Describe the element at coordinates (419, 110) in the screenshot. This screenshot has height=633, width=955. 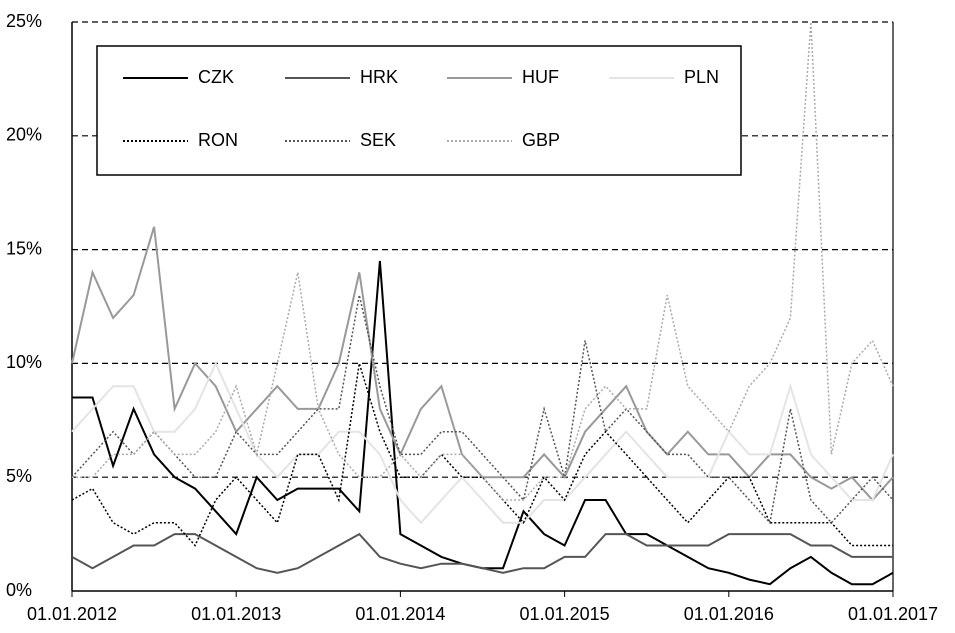
I see `legend-box` at that location.